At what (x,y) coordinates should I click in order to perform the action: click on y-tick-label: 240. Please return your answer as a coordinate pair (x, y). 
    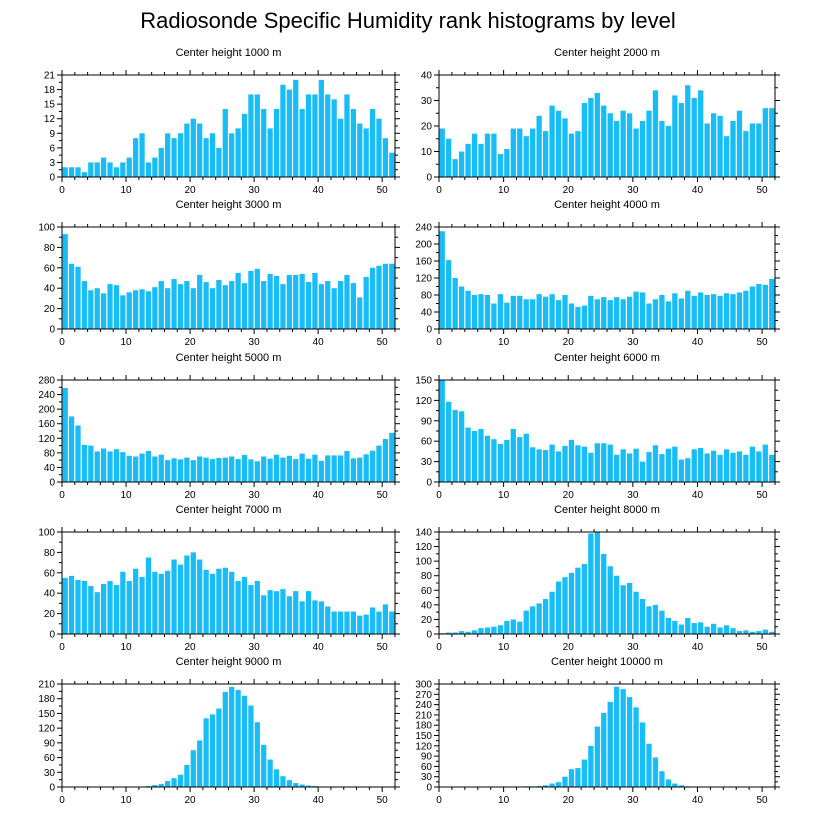
    Looking at the image, I should click on (423, 705).